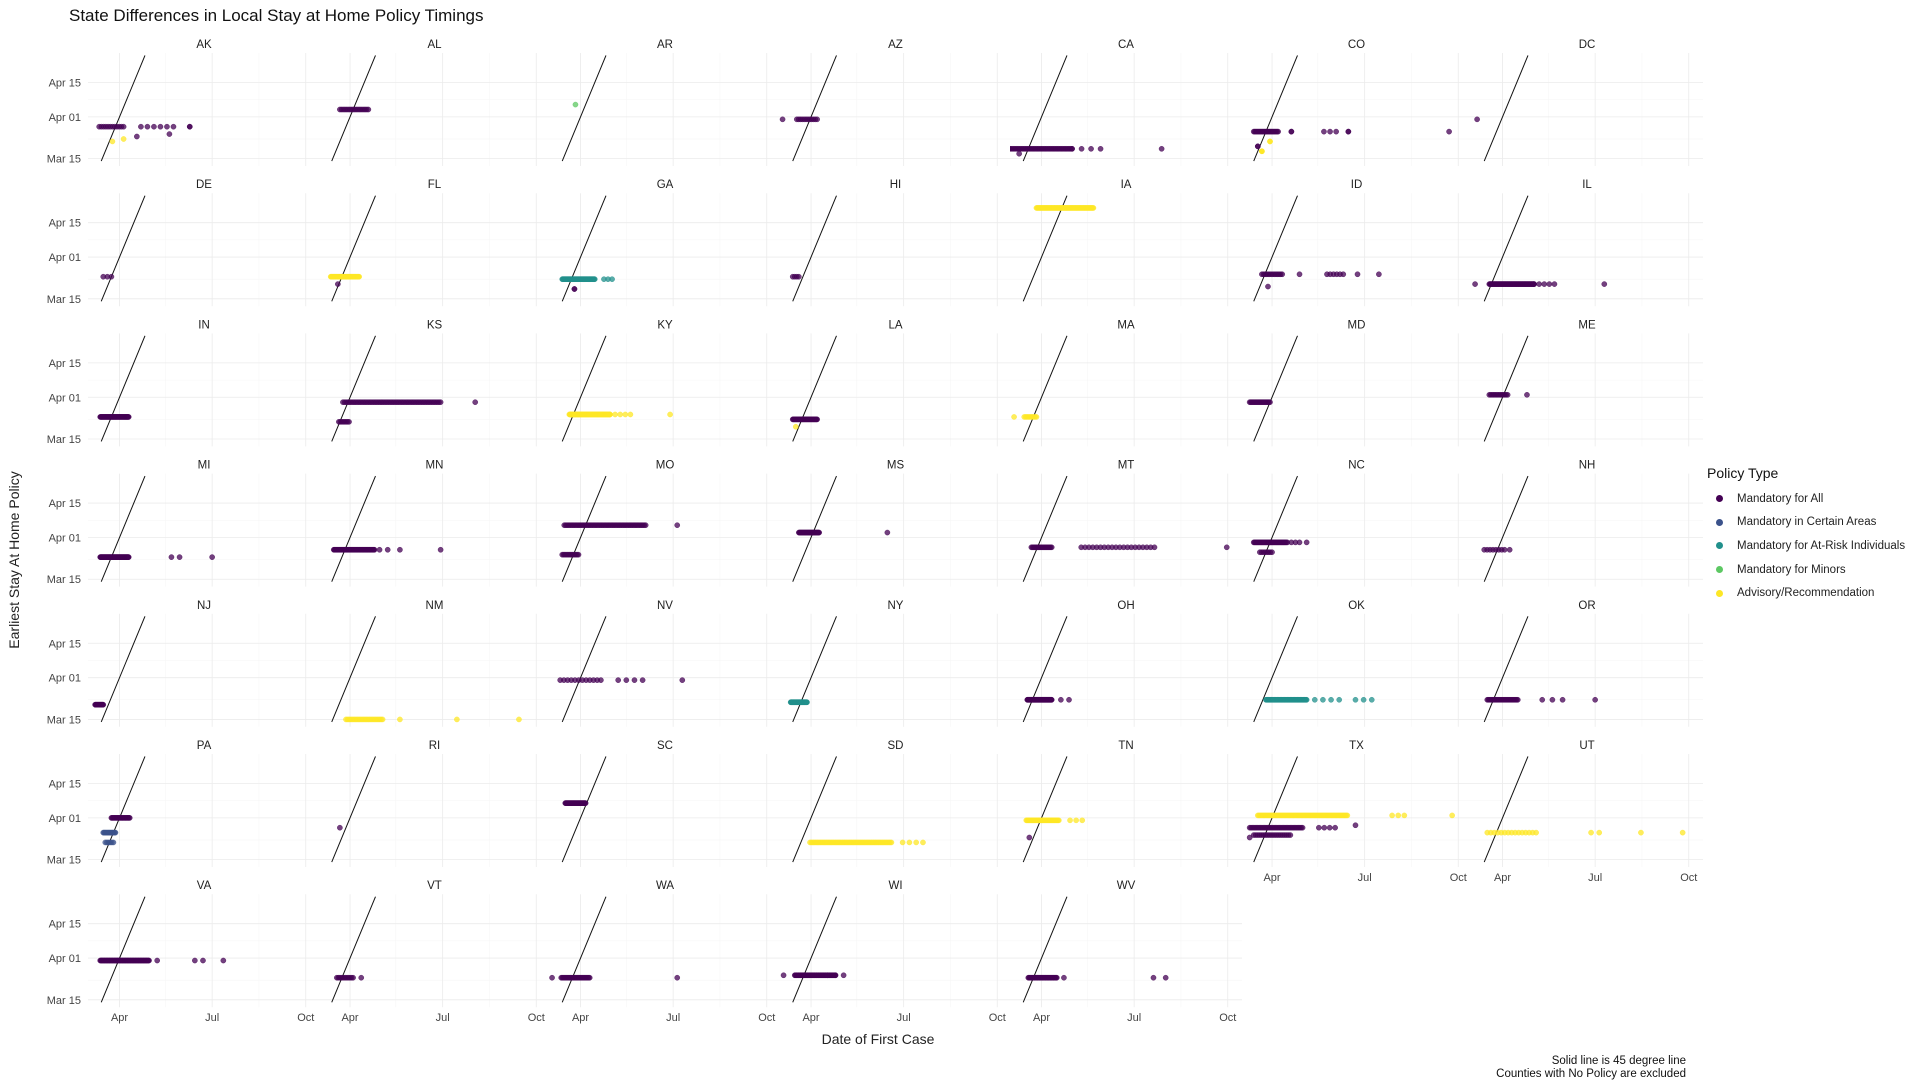 Image resolution: width=1920 pixels, height=1081 pixels. Describe the element at coordinates (1126, 466) in the screenshot. I see `facet-strip-label: MT` at that location.